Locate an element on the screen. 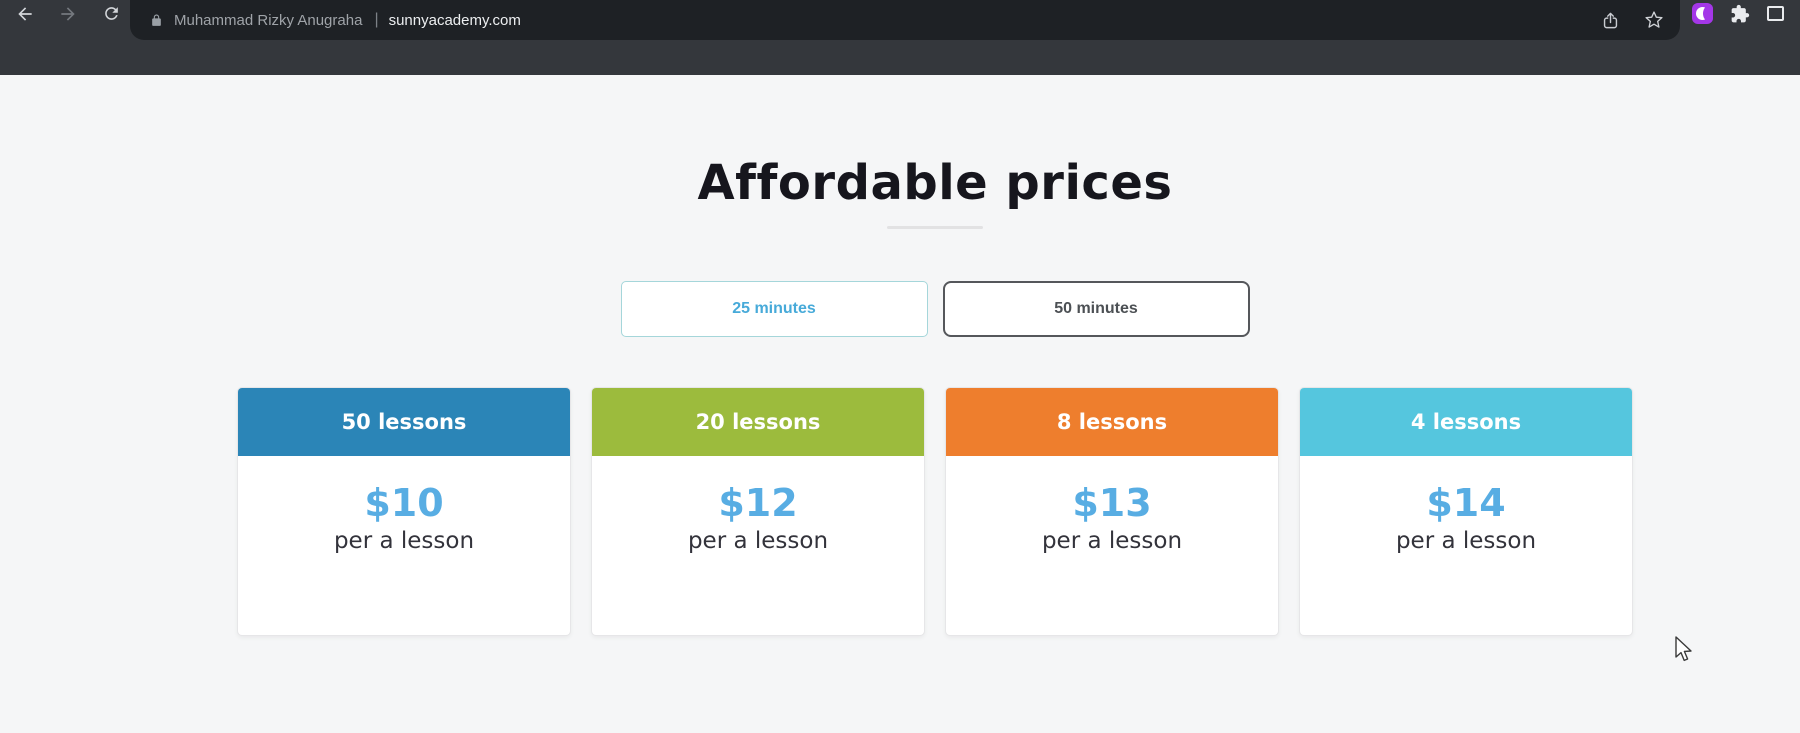 The height and width of the screenshot is (733, 1800). forward-arrow-icon is located at coordinates (68, 13).